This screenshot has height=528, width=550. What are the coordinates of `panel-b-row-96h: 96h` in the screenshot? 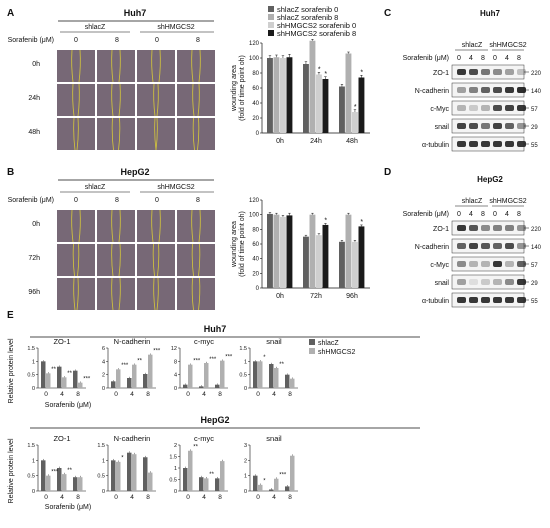 It's located at (34, 292).